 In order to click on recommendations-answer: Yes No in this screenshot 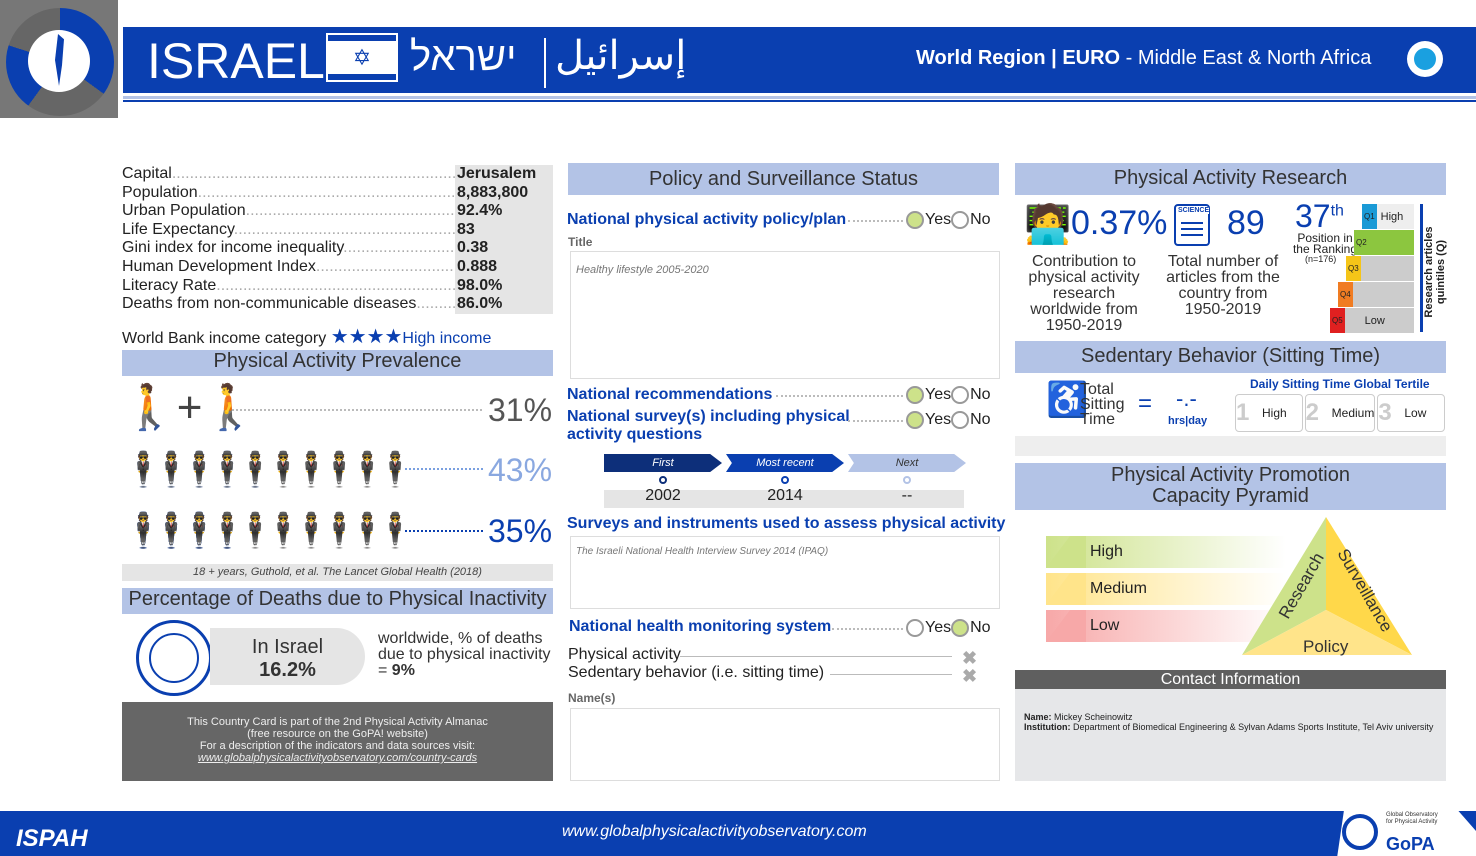, I will do `click(948, 395)`.